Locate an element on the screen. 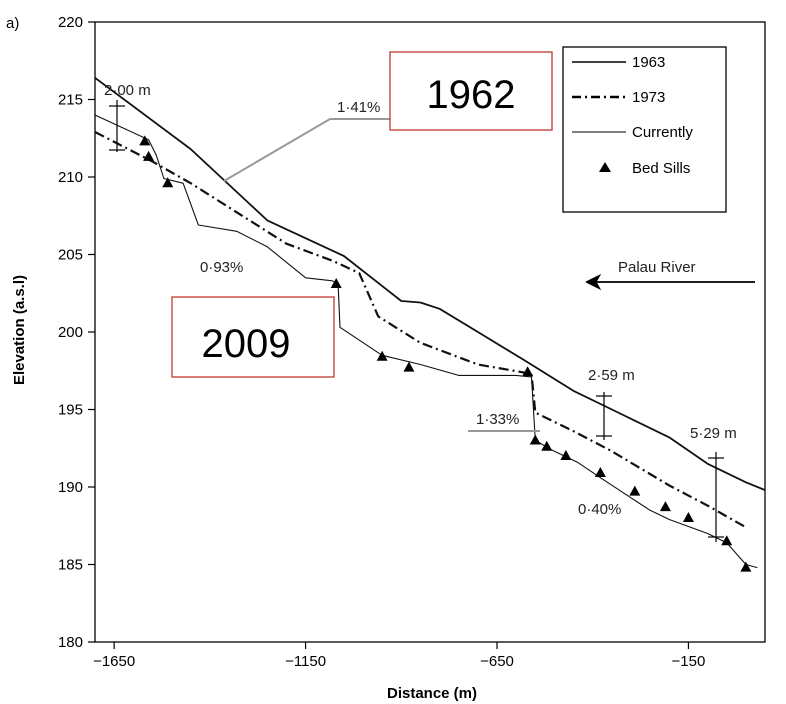 Image resolution: width=786 pixels, height=704 pixels. slope-annotation-133: 1·33% is located at coordinates (504, 421).